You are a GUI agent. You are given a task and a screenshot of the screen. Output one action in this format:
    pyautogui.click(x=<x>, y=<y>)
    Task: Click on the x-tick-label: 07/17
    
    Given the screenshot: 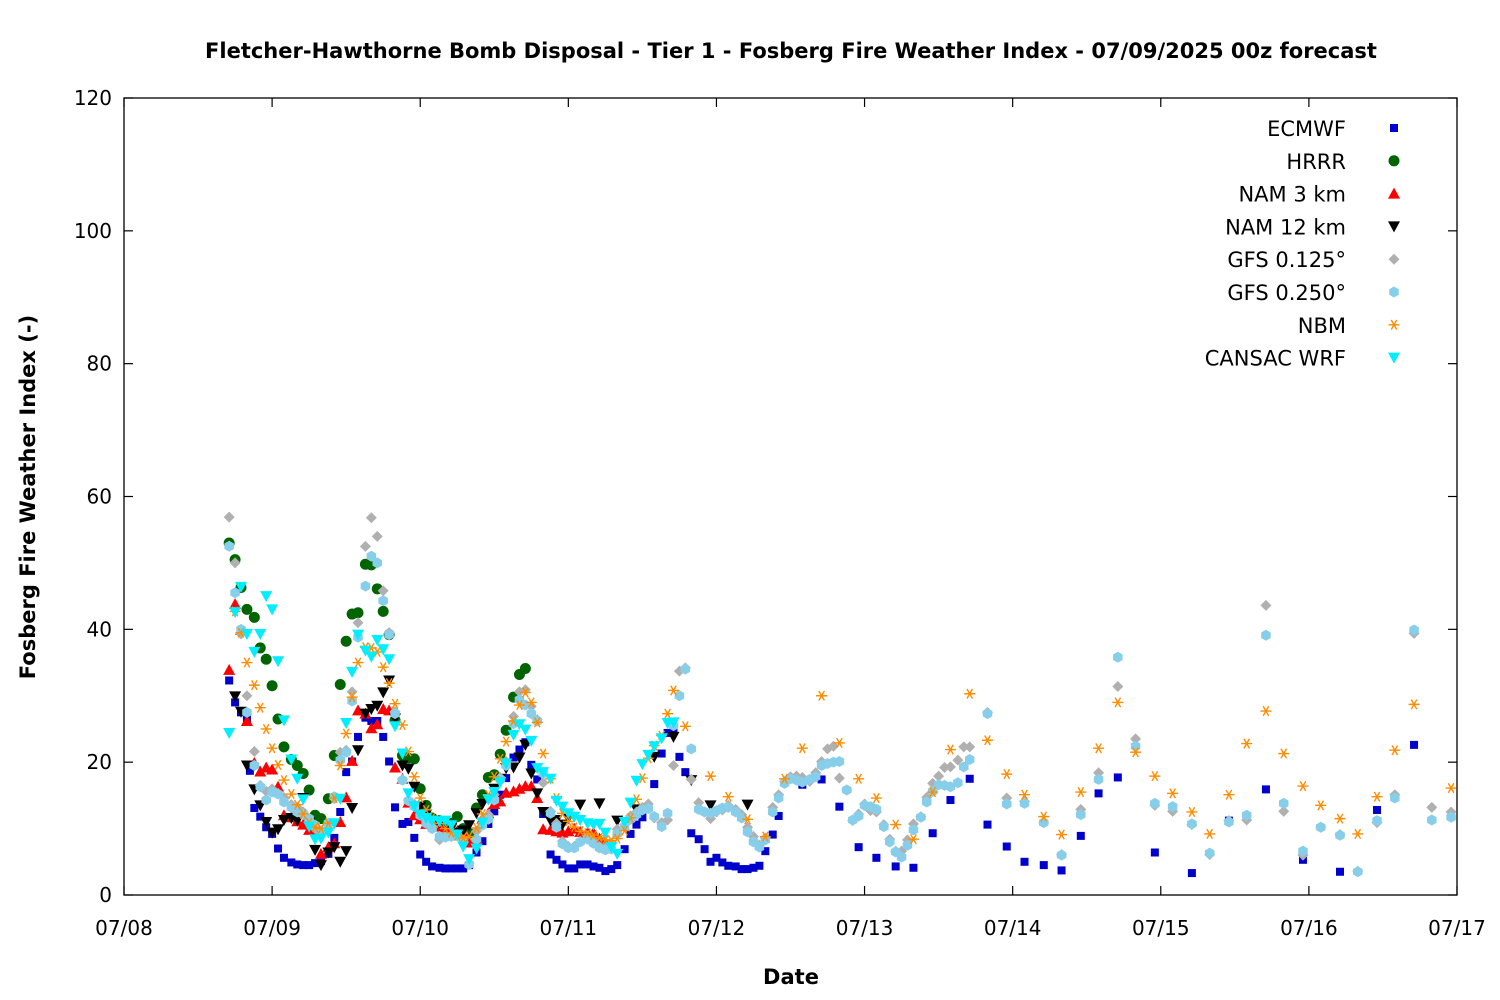 What is the action you would take?
    pyautogui.click(x=1457, y=928)
    